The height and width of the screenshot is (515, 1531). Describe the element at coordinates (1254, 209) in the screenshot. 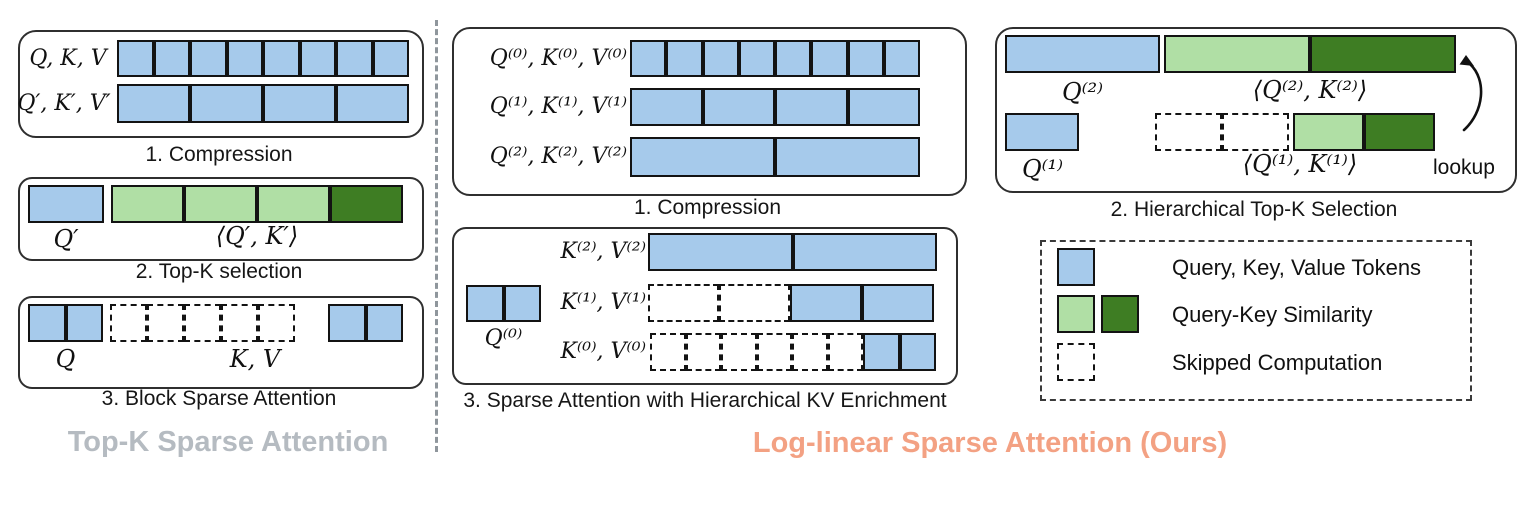

I see `right-step2-caption: 2. Hierarchical Top-K Selection` at that location.